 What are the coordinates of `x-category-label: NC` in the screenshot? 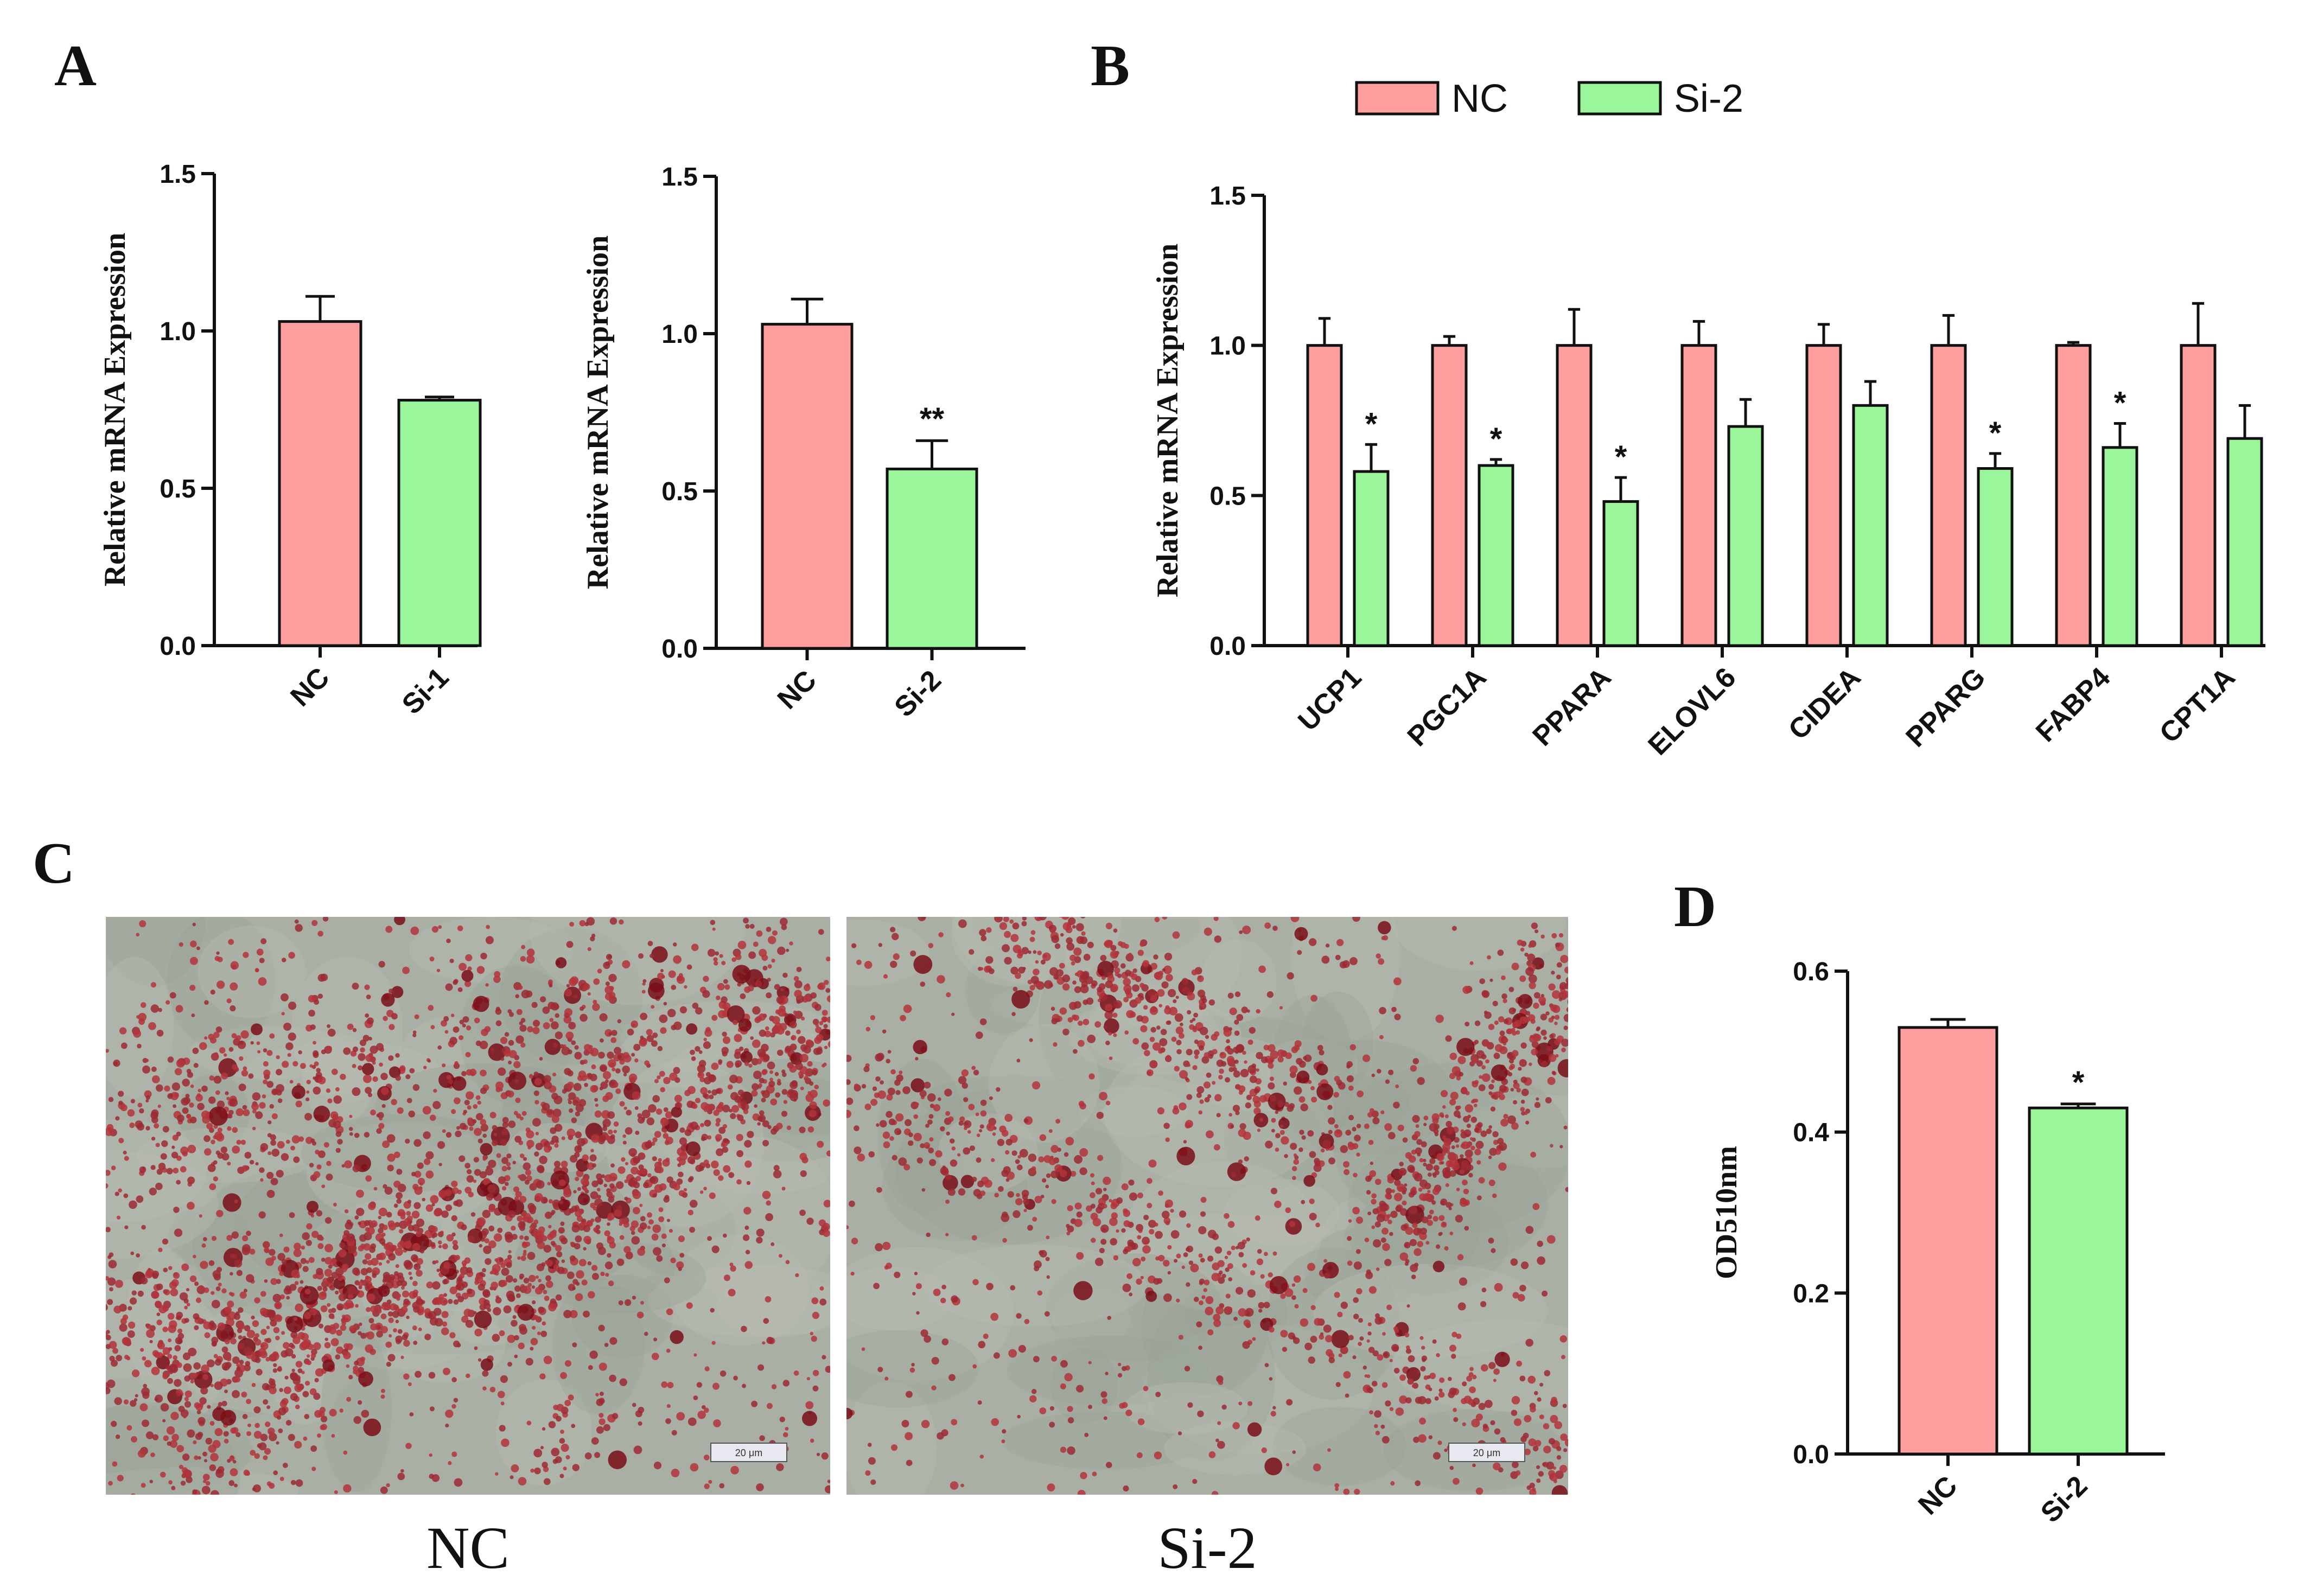 It's located at (309, 686).